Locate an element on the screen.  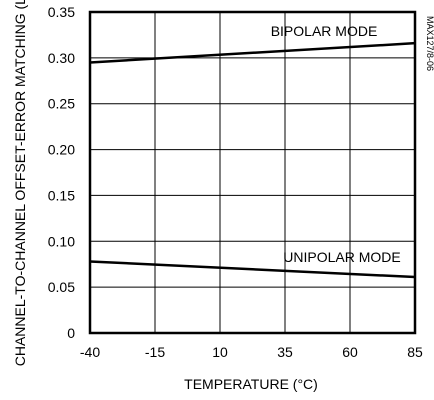
series-label: BIPOLAR MODE is located at coordinates (324, 31).